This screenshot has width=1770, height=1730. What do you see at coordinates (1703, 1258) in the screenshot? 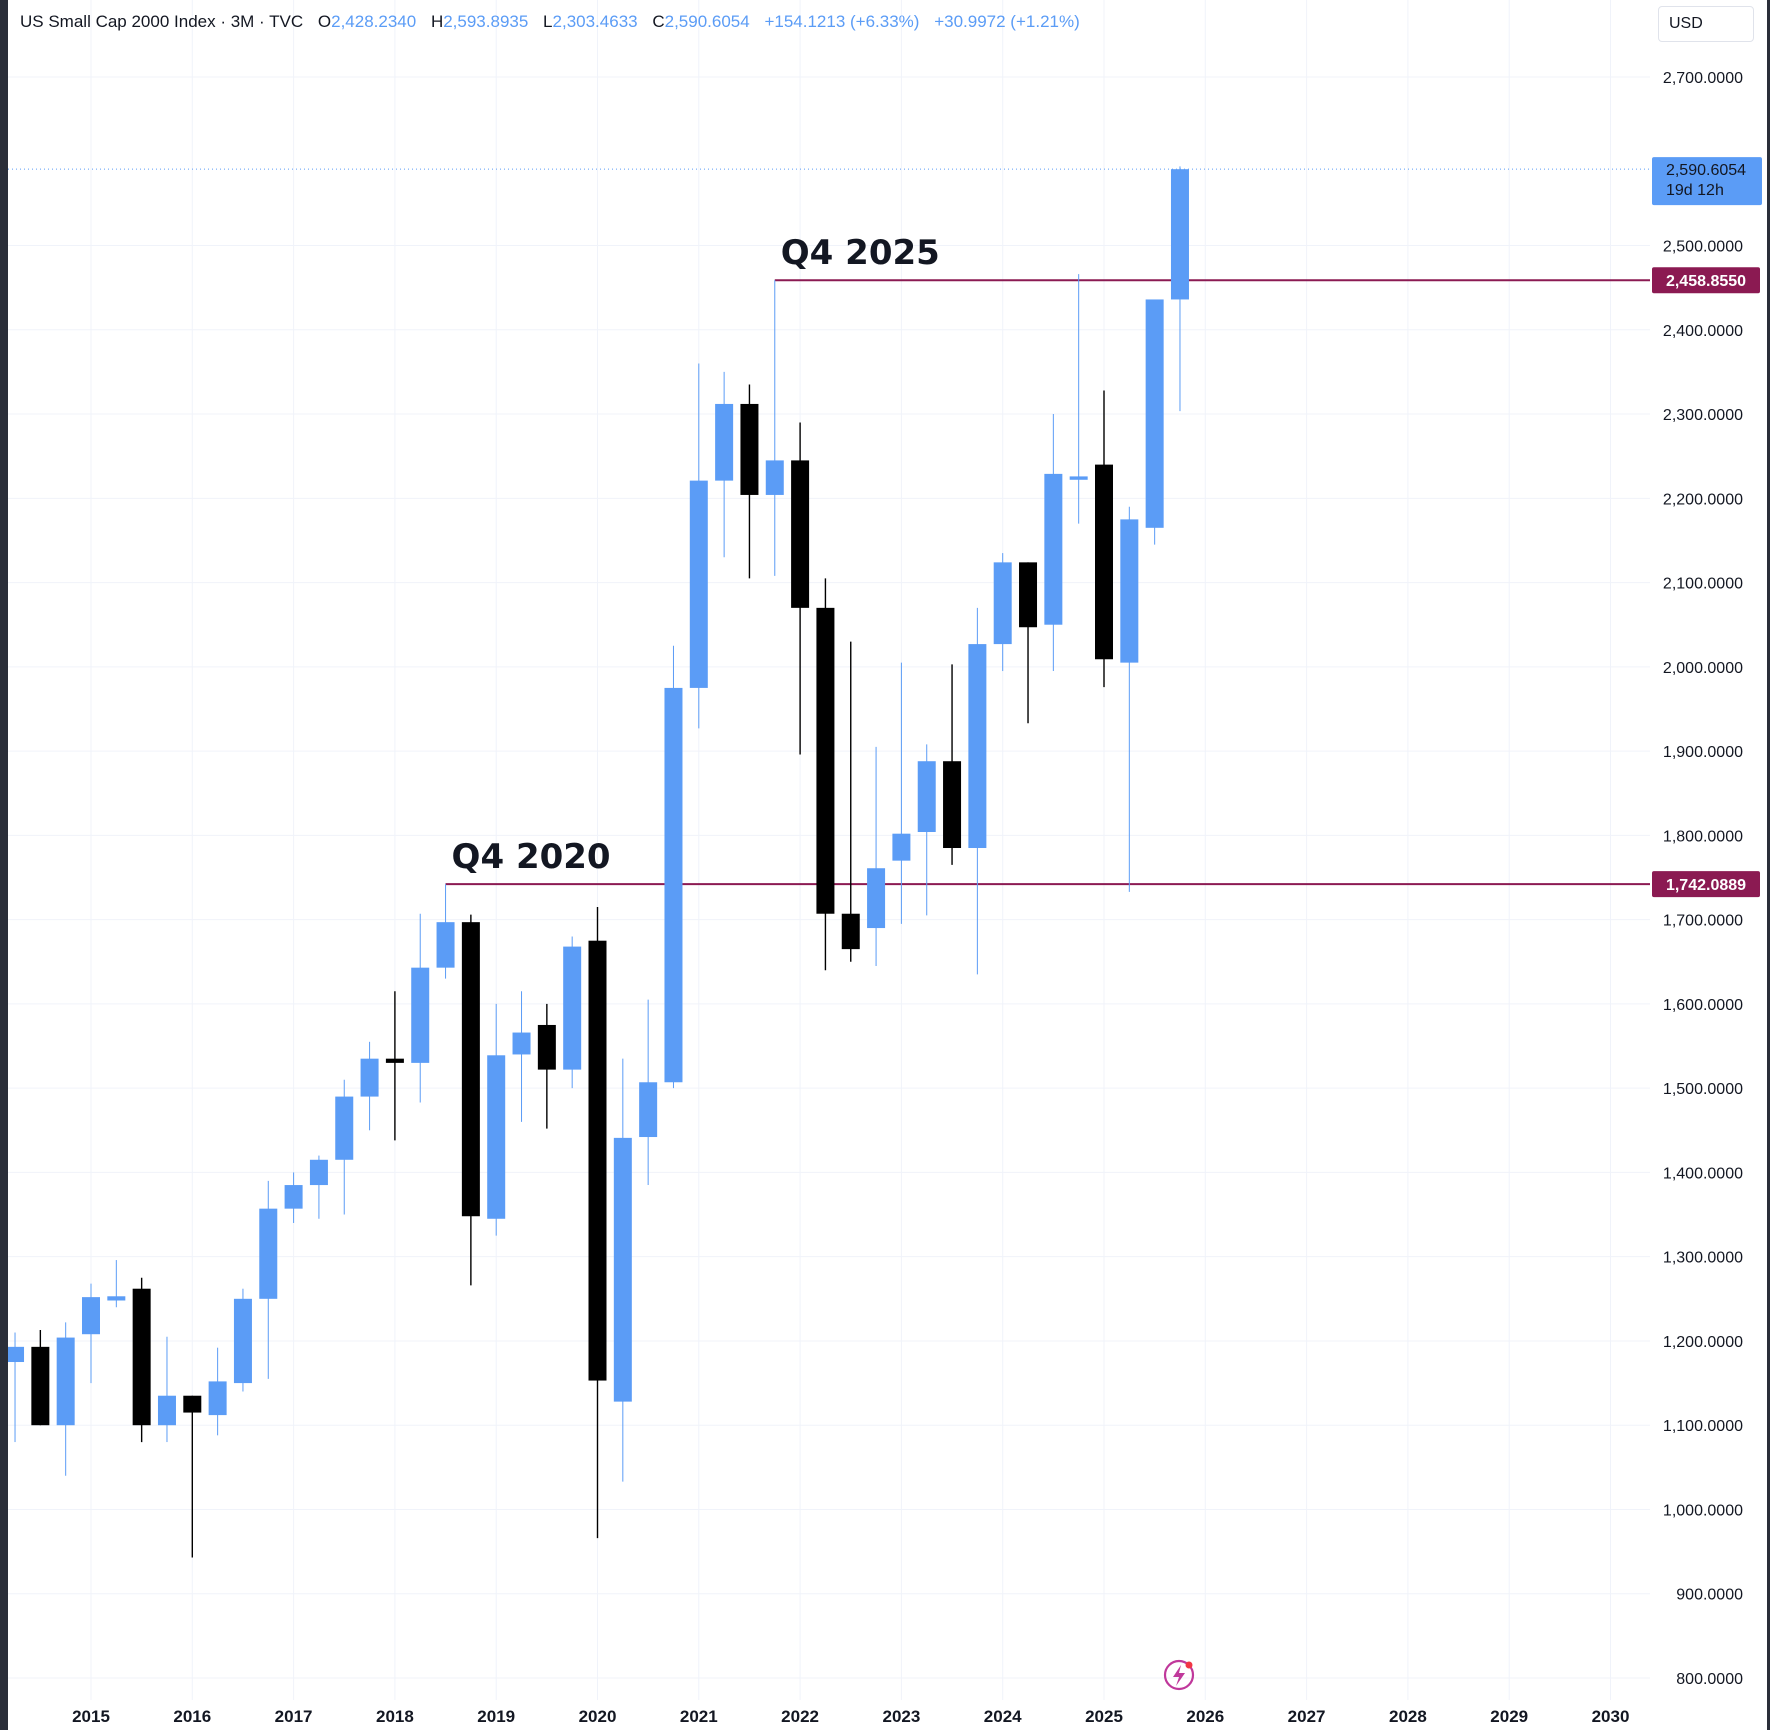
I see `y-tick-label: 1,300.0000` at bounding box center [1703, 1258].